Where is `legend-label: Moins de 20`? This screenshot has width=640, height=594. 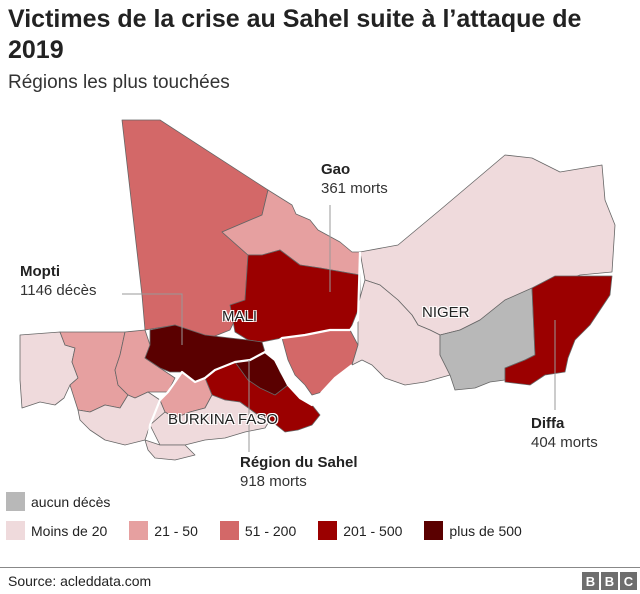
legend-label: Moins de 20 is located at coordinates (69, 530).